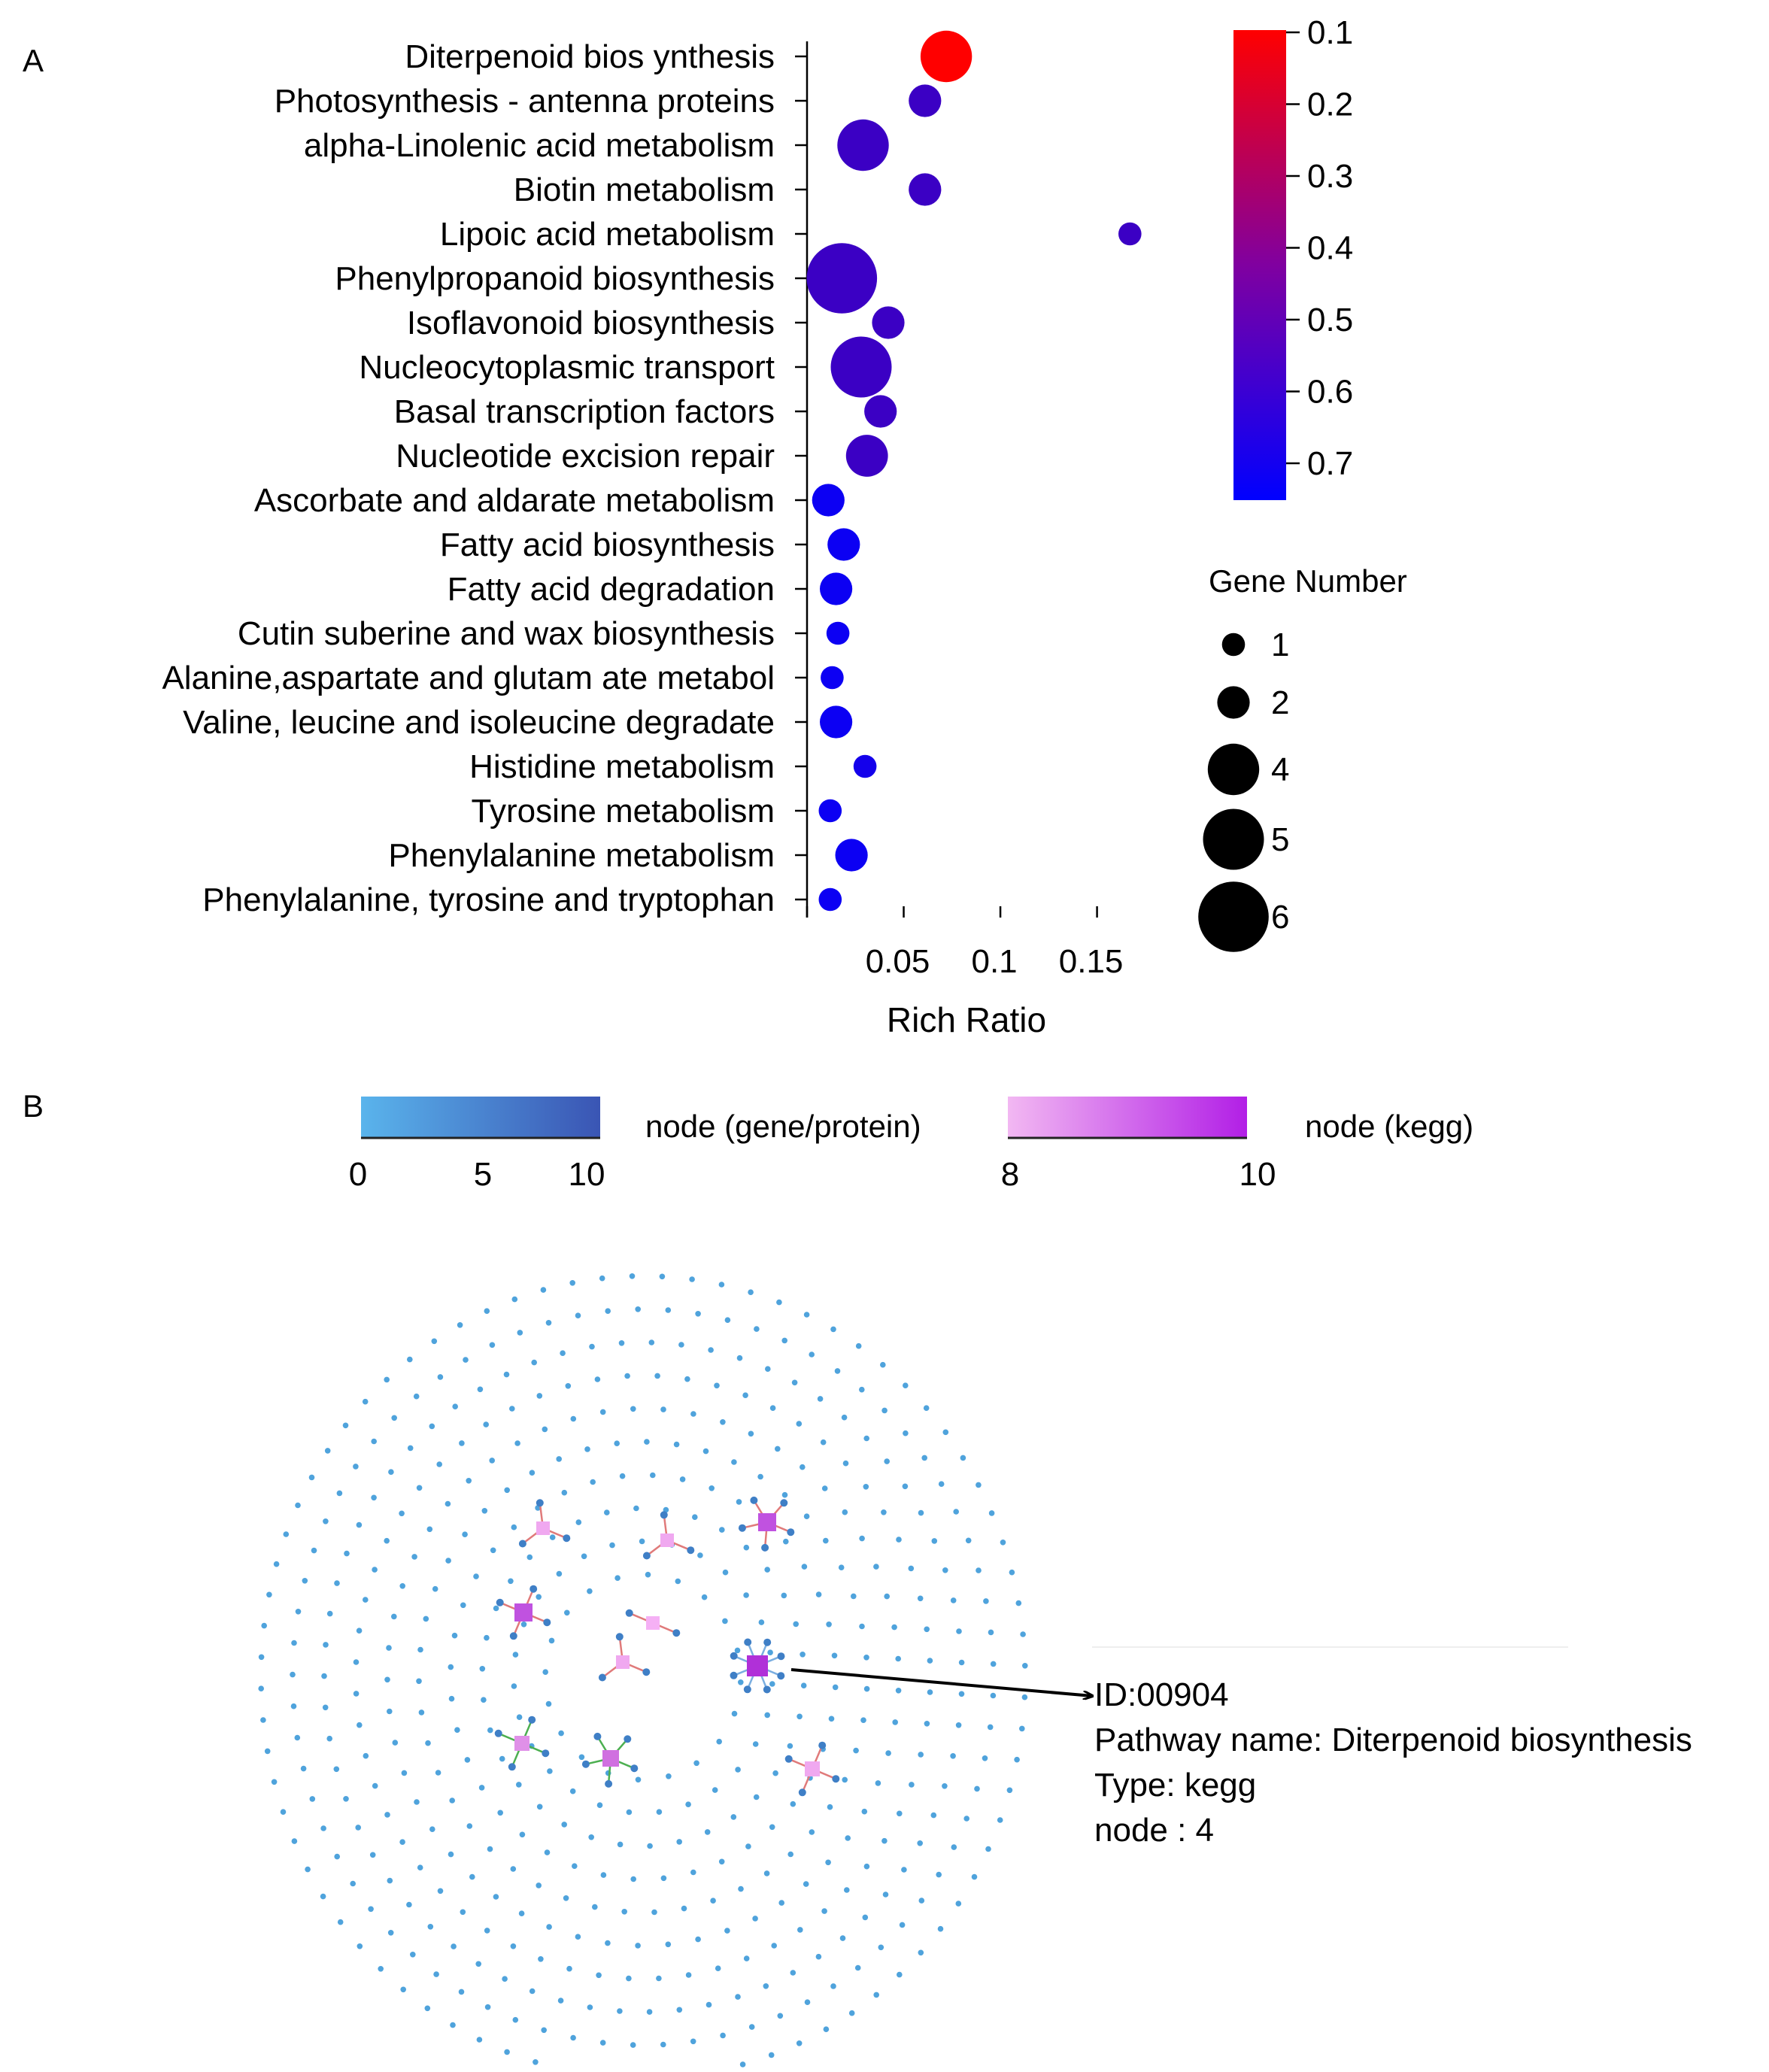 This screenshot has height=2072, width=1769. Describe the element at coordinates (966, 1019) in the screenshot. I see `x-axis-title: Rich Ratio` at that location.